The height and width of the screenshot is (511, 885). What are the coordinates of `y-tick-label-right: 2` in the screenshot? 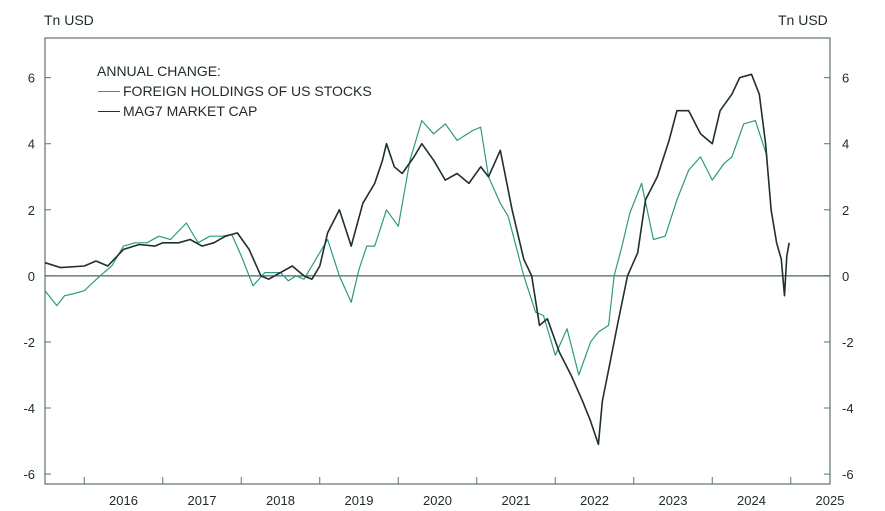 It's located at (845, 210).